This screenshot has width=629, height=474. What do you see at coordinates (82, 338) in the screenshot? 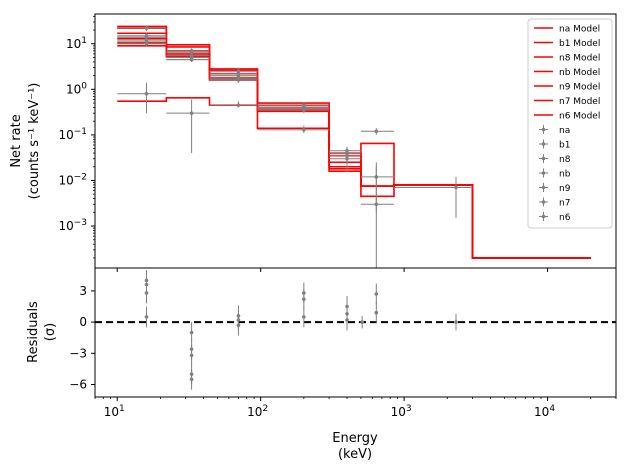
I see `bottom-y-axis: −6 −3 0 3` at bounding box center [82, 338].